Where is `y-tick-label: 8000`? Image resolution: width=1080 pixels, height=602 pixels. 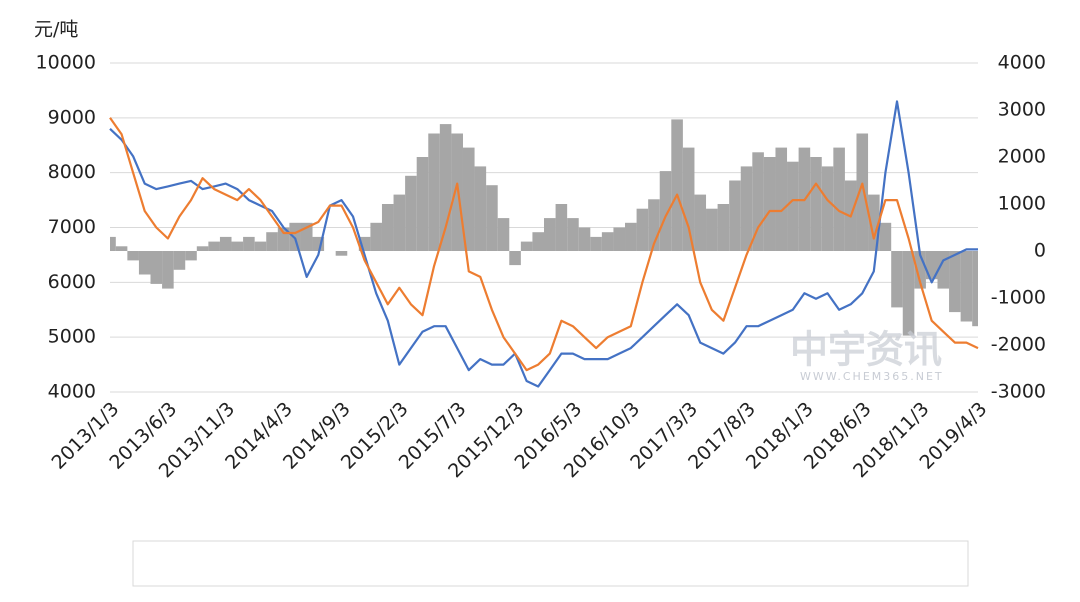
y-tick-label: 8000 is located at coordinates (72, 172).